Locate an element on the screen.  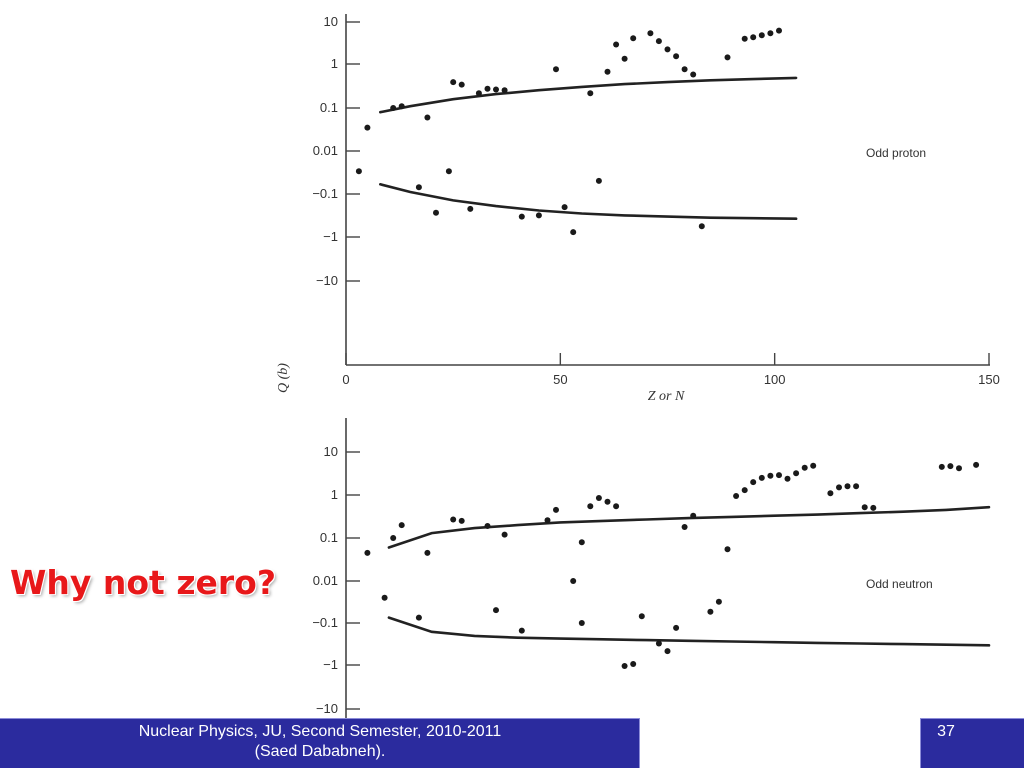
footer-bar-left is located at coordinates (320, 743).